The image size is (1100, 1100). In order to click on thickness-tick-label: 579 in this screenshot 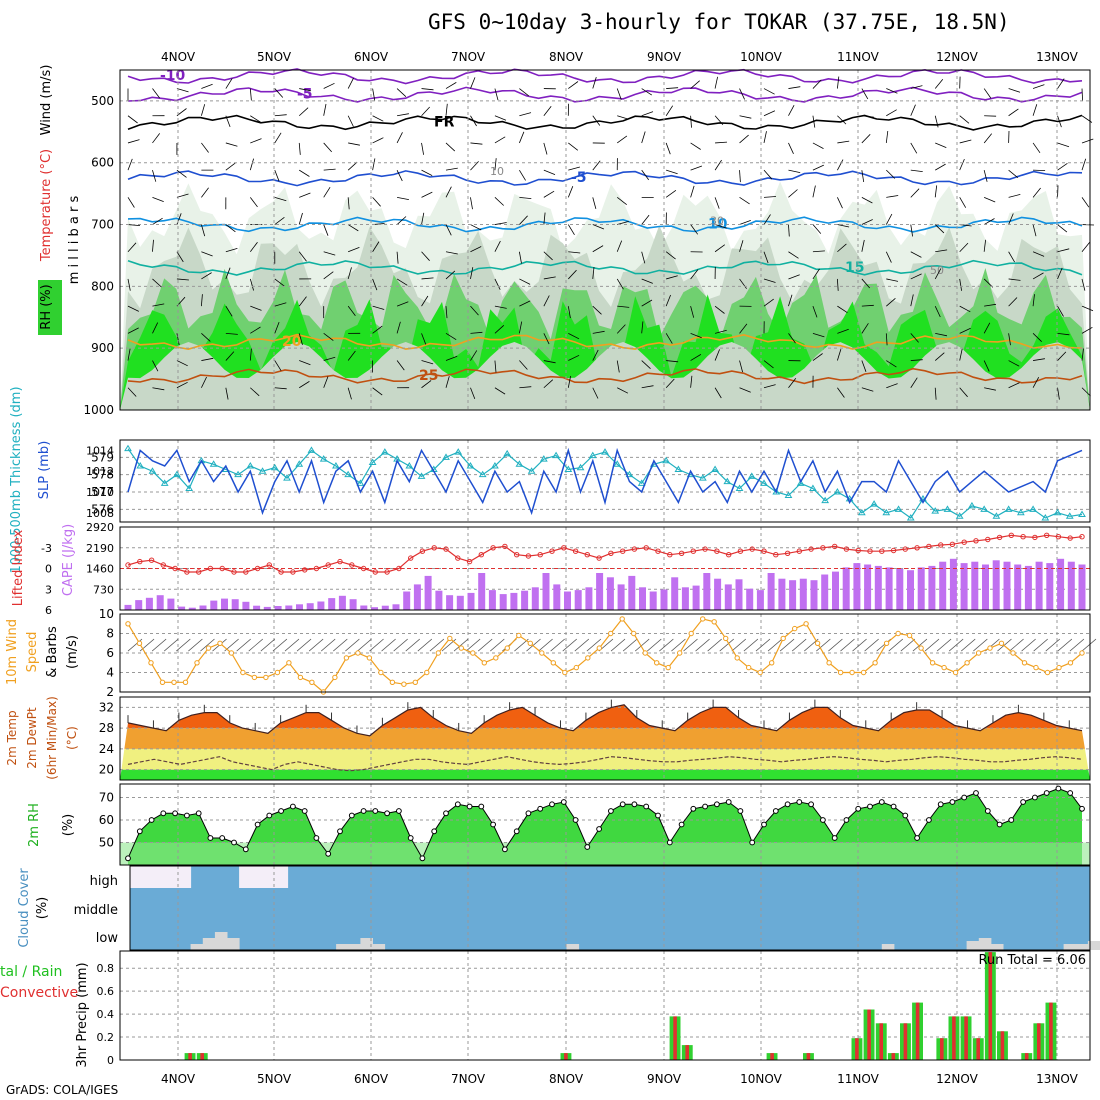, I will do `click(102, 457)`.